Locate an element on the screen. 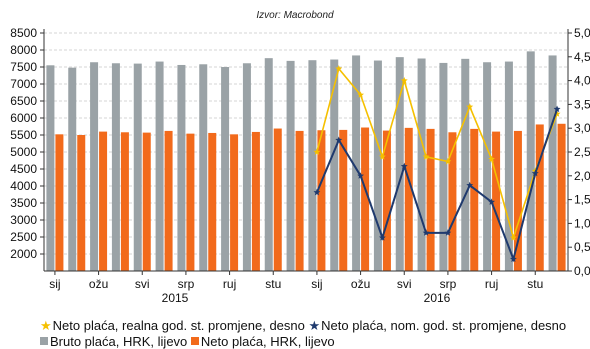  x-tick-label: stu is located at coordinates (273, 284).